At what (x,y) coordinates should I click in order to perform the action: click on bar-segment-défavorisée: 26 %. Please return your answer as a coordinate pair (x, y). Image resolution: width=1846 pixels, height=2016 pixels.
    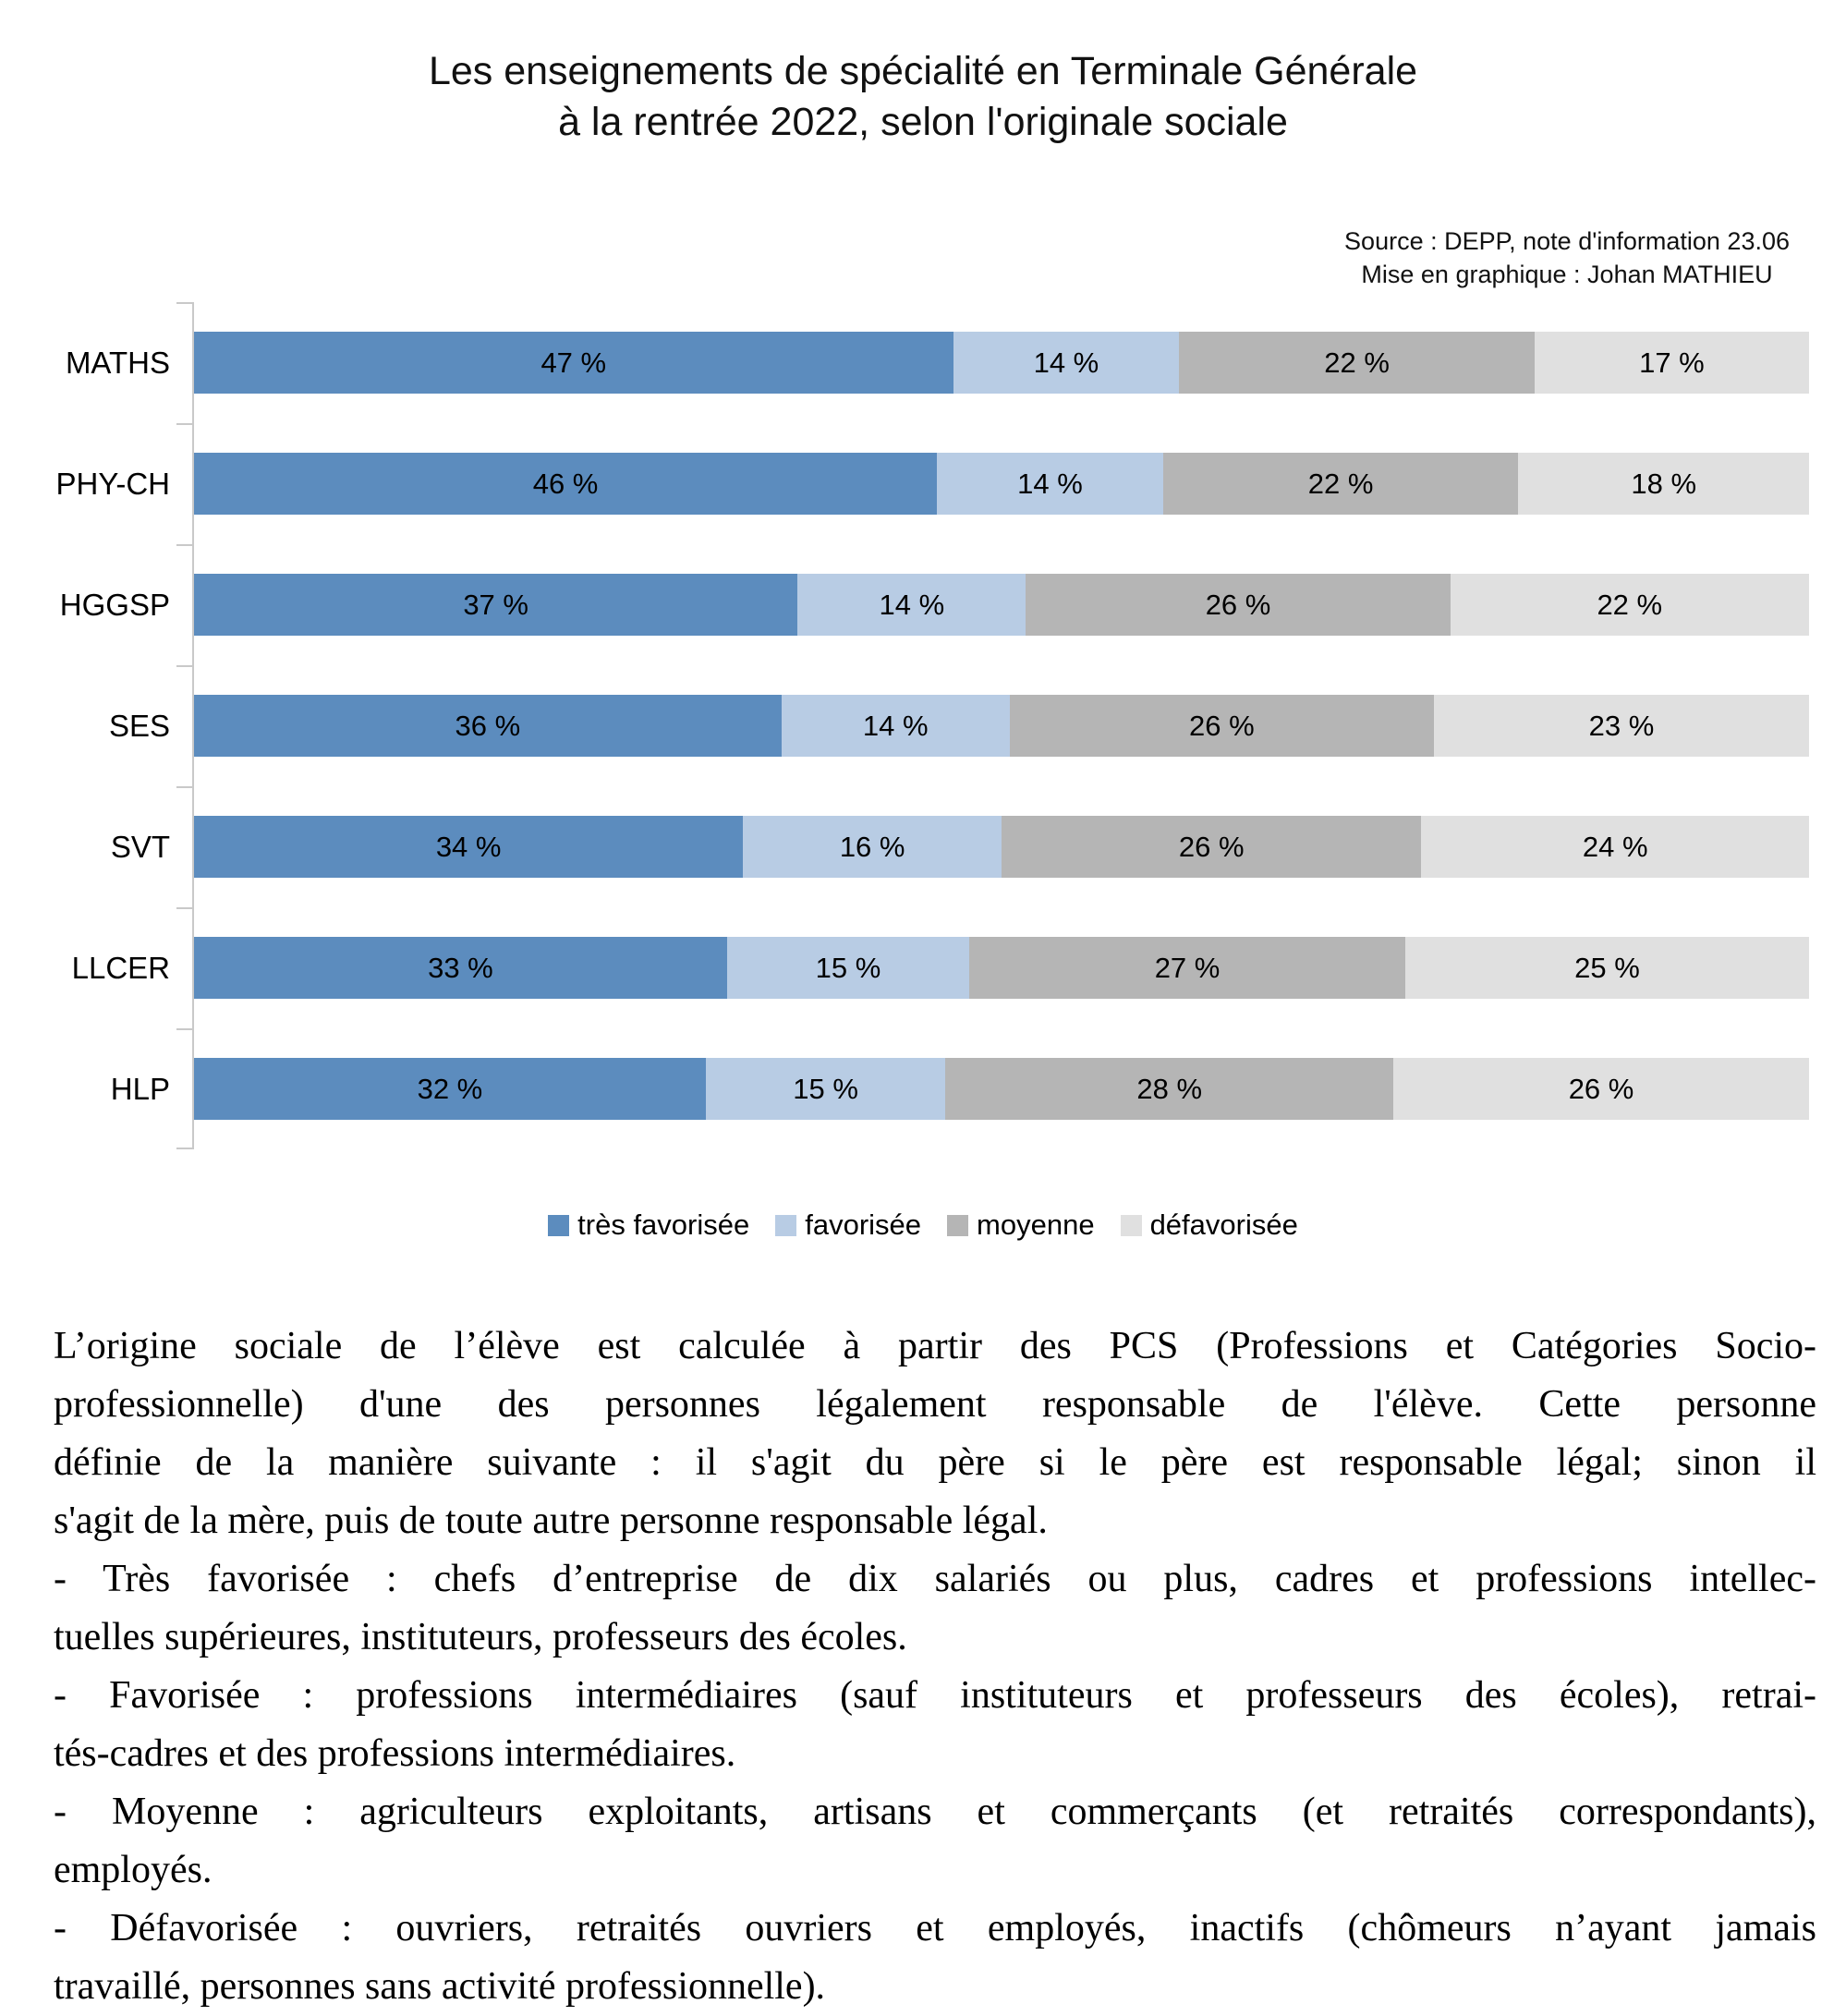
    Looking at the image, I should click on (1602, 1089).